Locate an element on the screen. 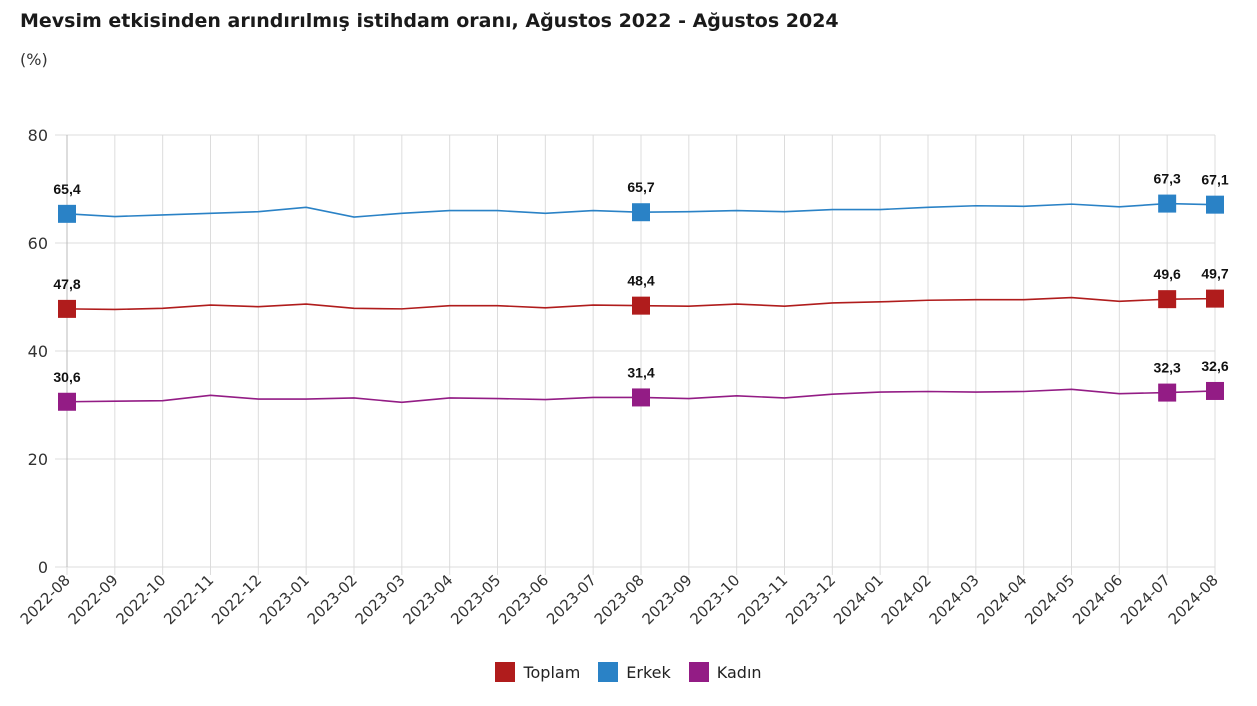 The image size is (1257, 706). x-tick-label: 2024-04 is located at coordinates (1001, 599).